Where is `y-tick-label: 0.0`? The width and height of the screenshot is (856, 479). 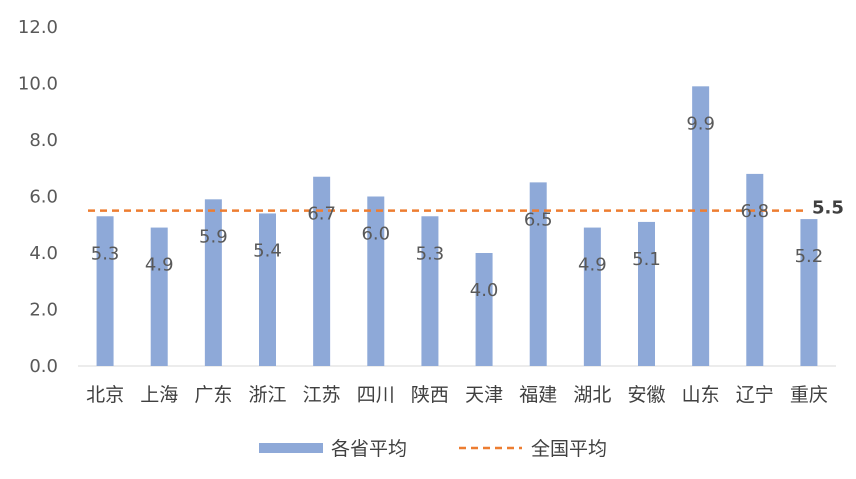
y-tick-label: 0.0 is located at coordinates (43, 366).